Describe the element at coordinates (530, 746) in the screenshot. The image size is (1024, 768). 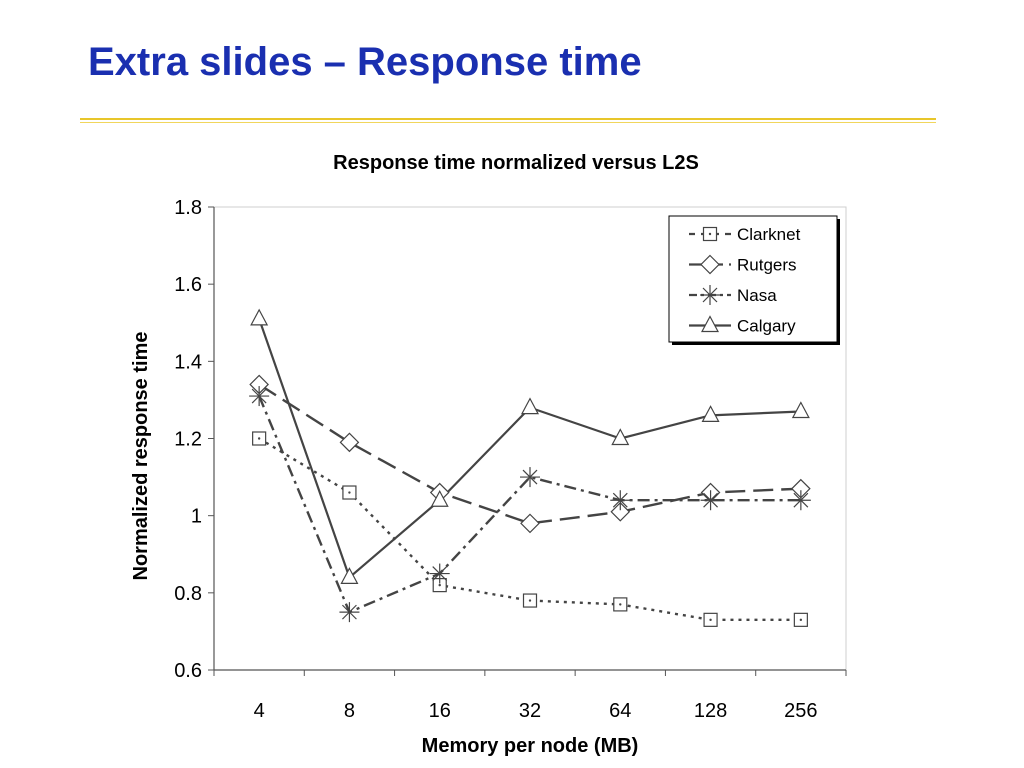
I see `x-axis-label: Memory per node (MB)` at that location.